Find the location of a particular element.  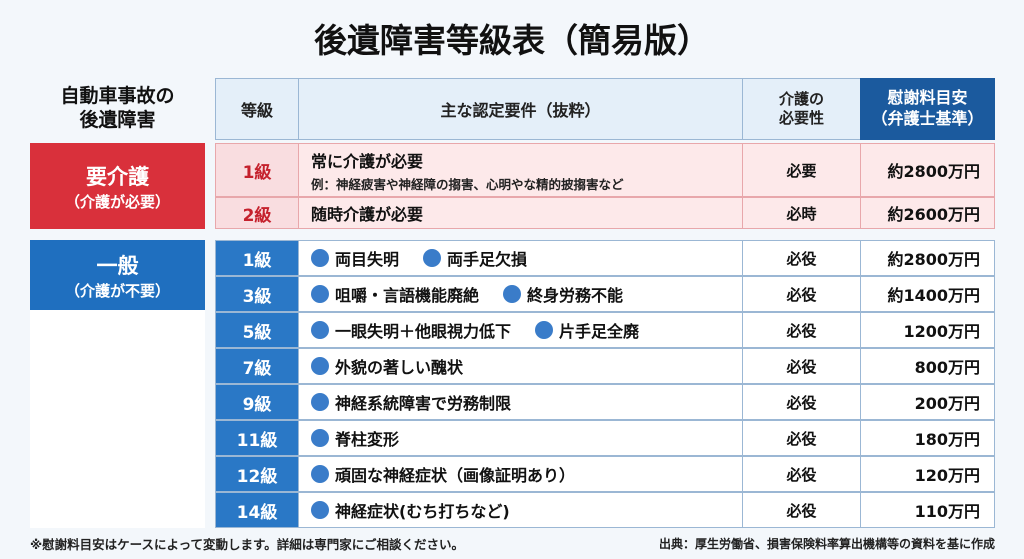

requirement: 神経系統障害で労務制限 is located at coordinates (411, 402).